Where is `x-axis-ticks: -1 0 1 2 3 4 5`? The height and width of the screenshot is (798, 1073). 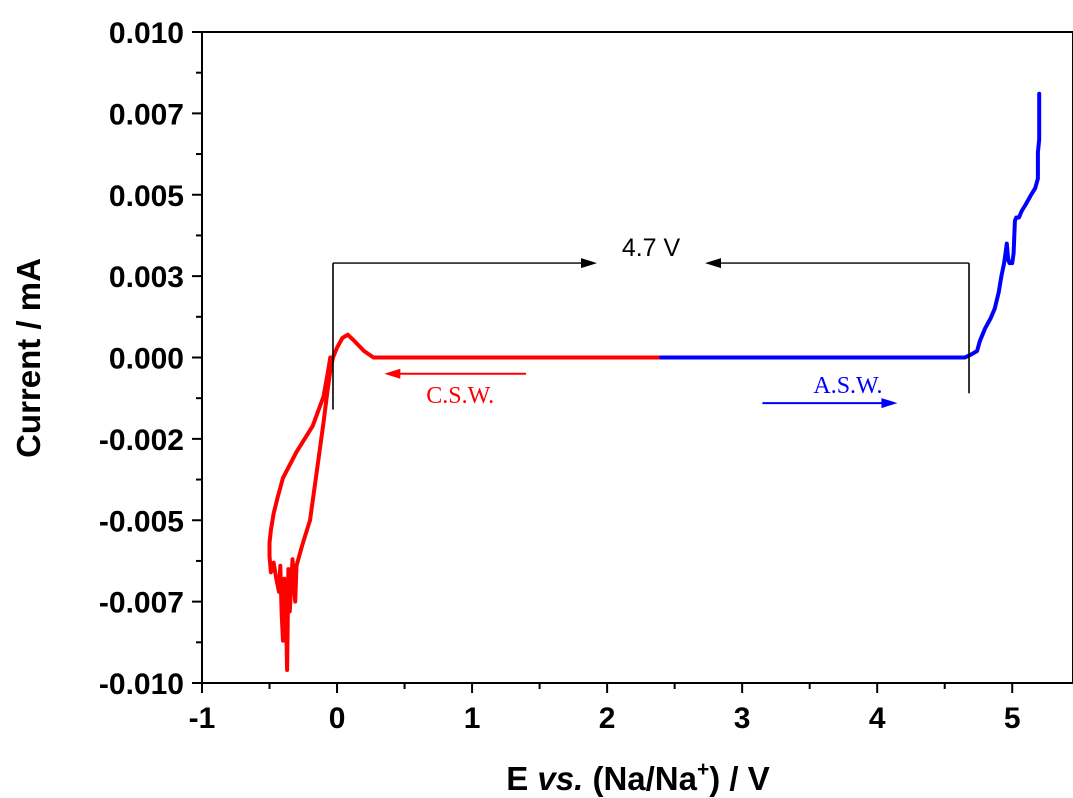 x-axis-ticks: -1 0 1 2 3 4 5 is located at coordinates (605, 709).